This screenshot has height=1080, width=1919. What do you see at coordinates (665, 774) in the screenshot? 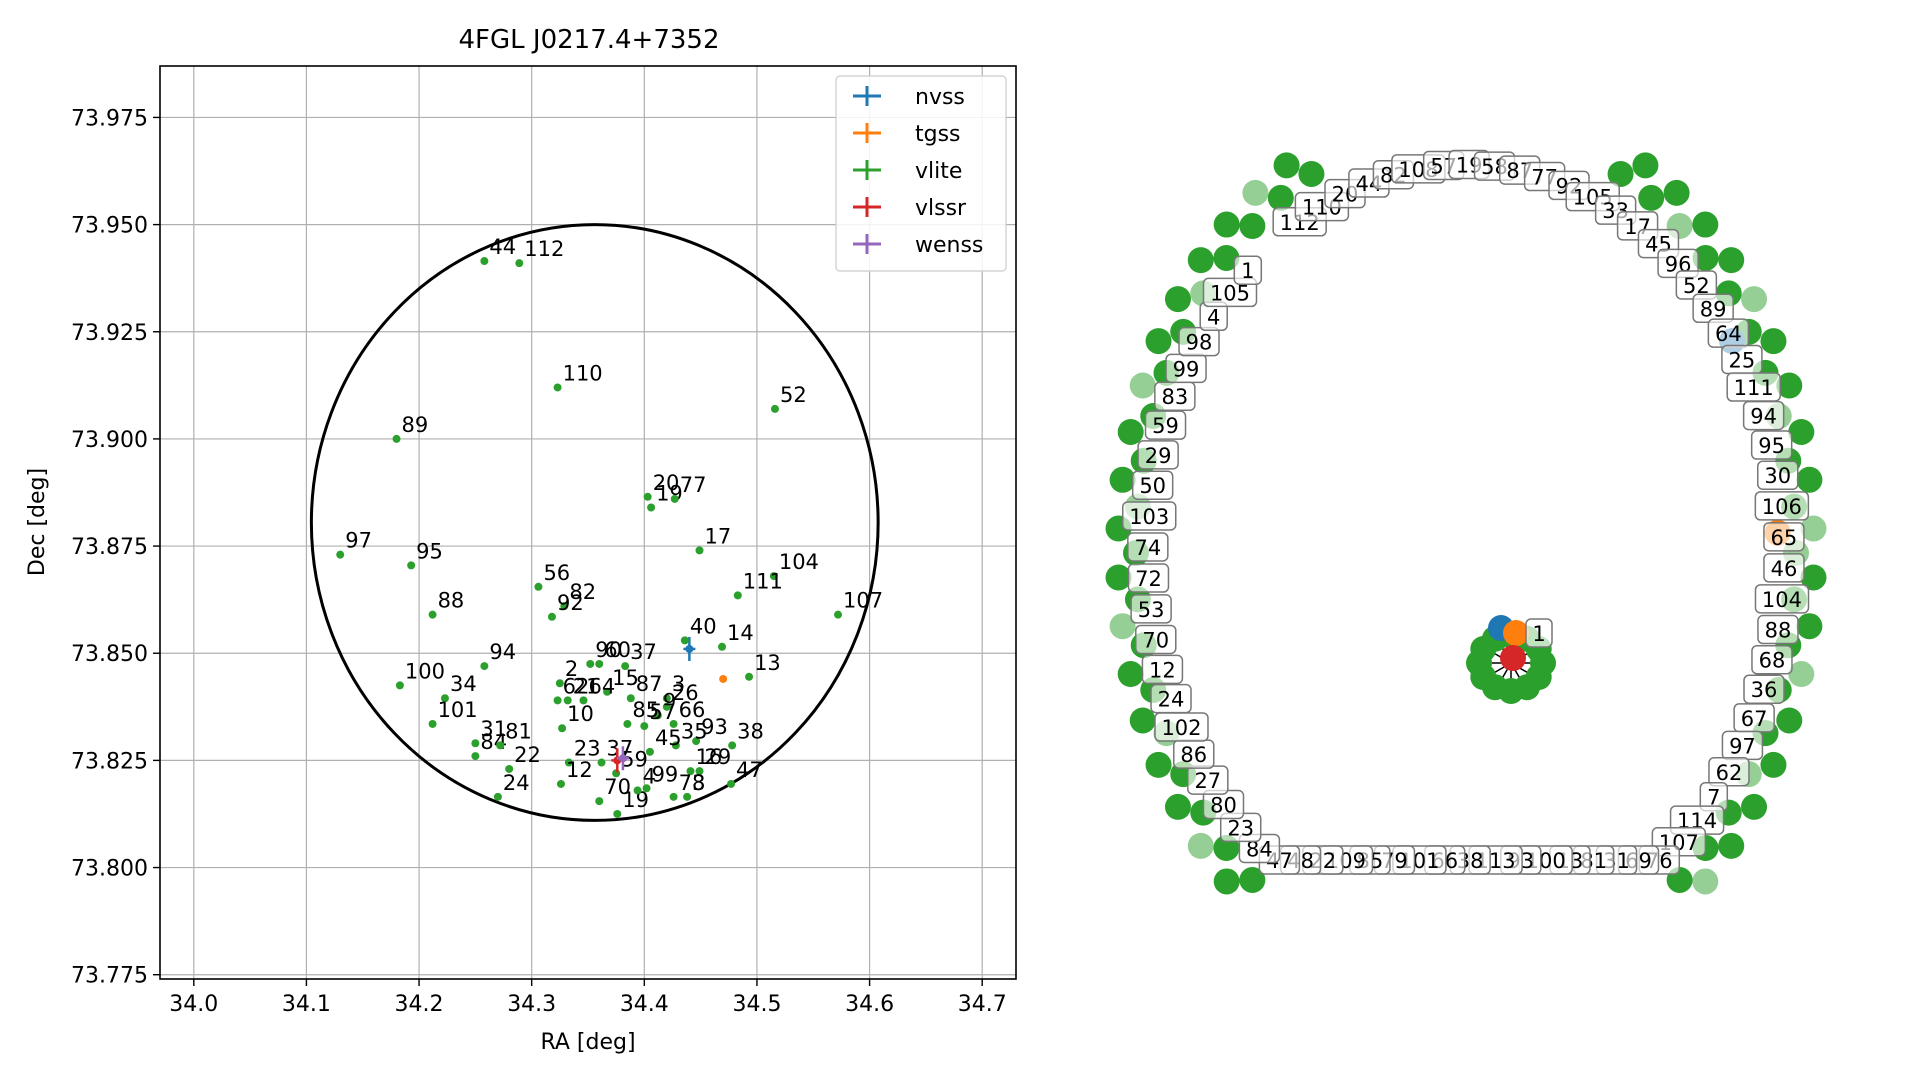
I see `point-label: 99` at bounding box center [665, 774].